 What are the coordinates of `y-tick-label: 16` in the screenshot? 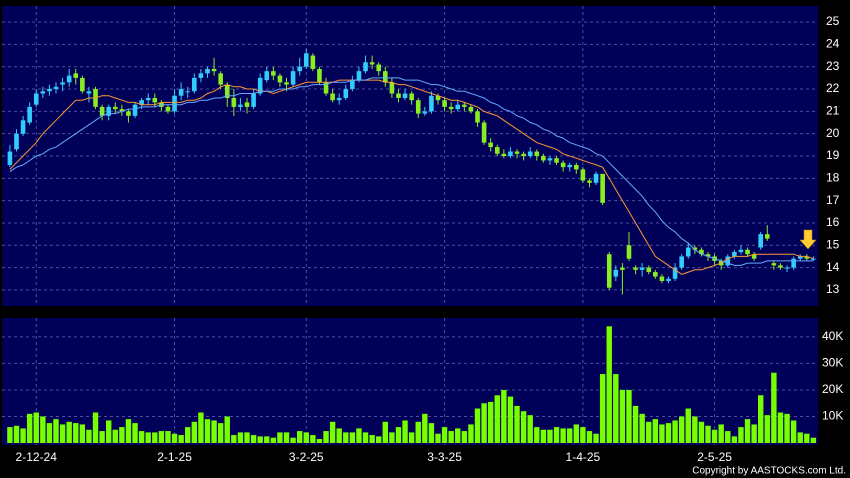 It's located at (833, 222).